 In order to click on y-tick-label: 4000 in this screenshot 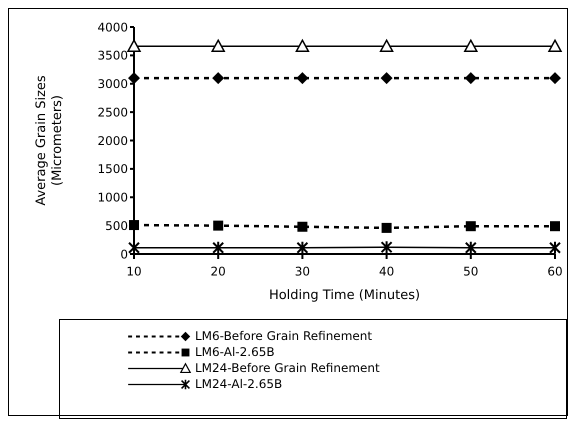, I will do `click(112, 27)`.